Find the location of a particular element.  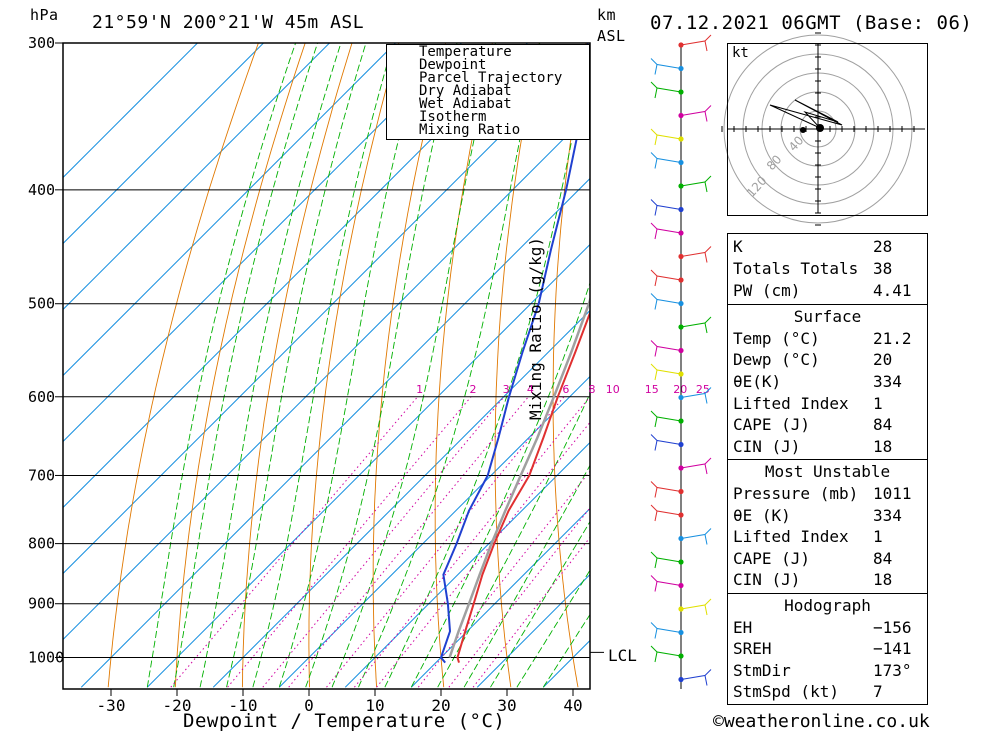

tt-label: Totals Totals is located at coordinates (796, 268).